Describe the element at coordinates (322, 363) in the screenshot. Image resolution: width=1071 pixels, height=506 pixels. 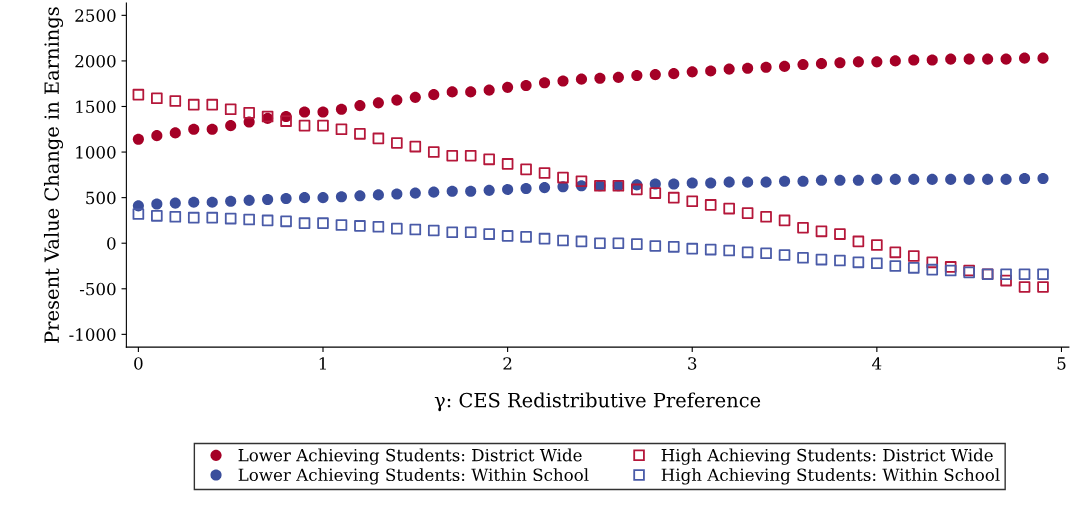
I see `x-tick-label: 1` at that location.